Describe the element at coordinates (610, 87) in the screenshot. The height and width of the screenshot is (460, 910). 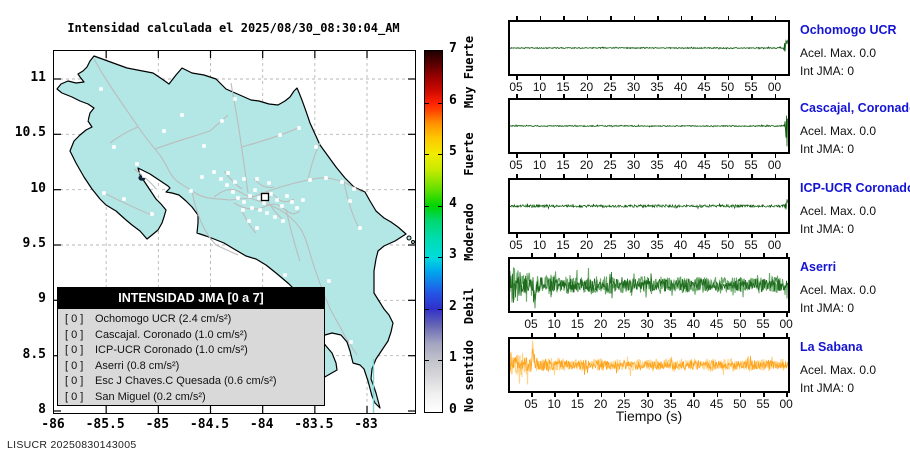
I see `seismo-tick-label: 25` at that location.